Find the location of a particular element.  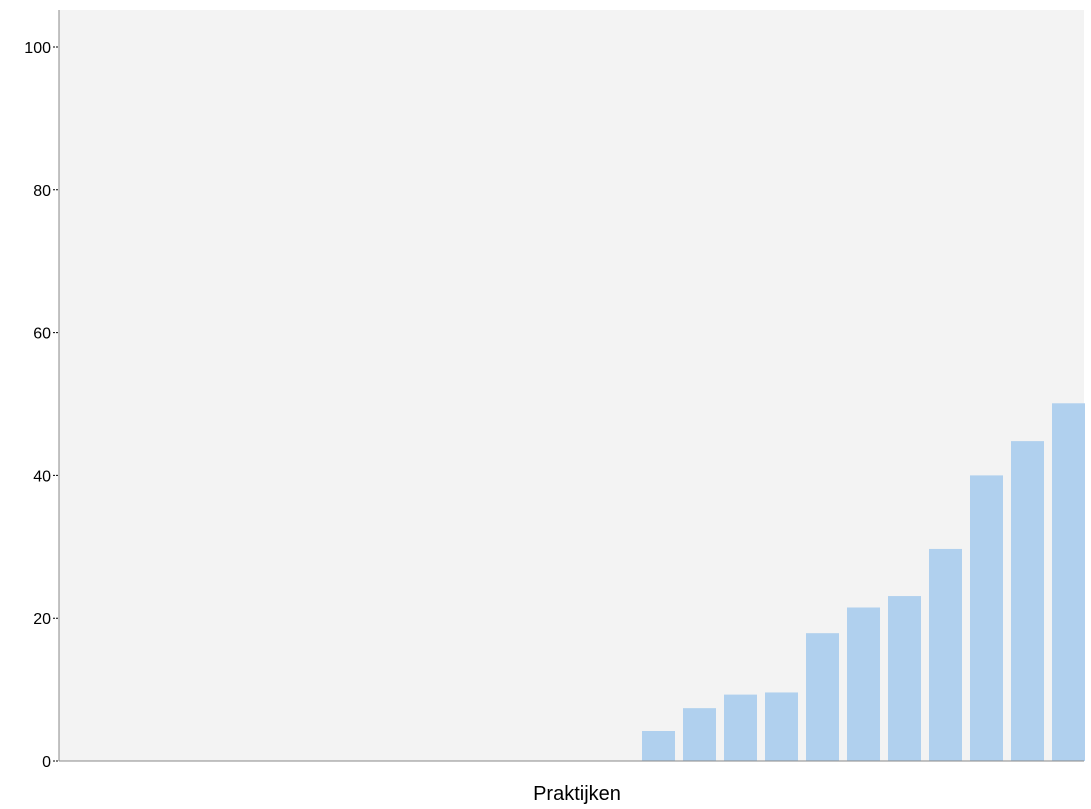

y-tick-label: 80 is located at coordinates (42, 191).